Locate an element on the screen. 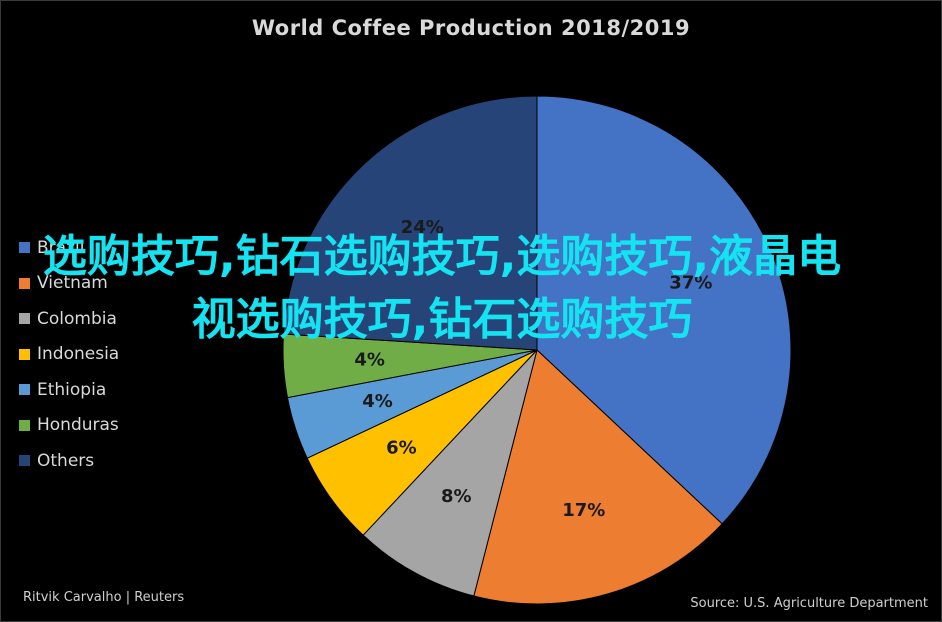 Image resolution: width=942 pixels, height=622 pixels. data-label-colombia: 8% is located at coordinates (456, 496).